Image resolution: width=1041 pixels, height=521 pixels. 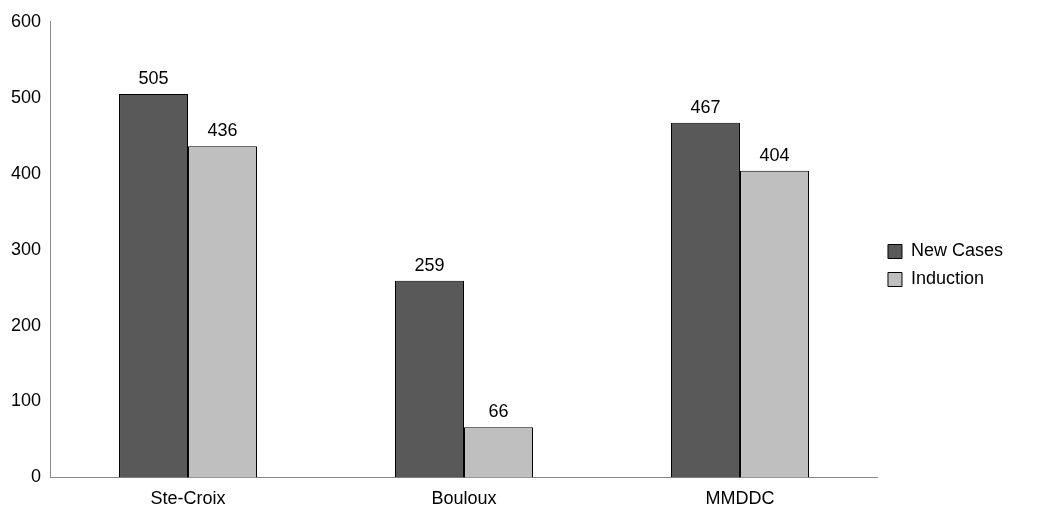 I want to click on data-label: 505, so click(x=153, y=77).